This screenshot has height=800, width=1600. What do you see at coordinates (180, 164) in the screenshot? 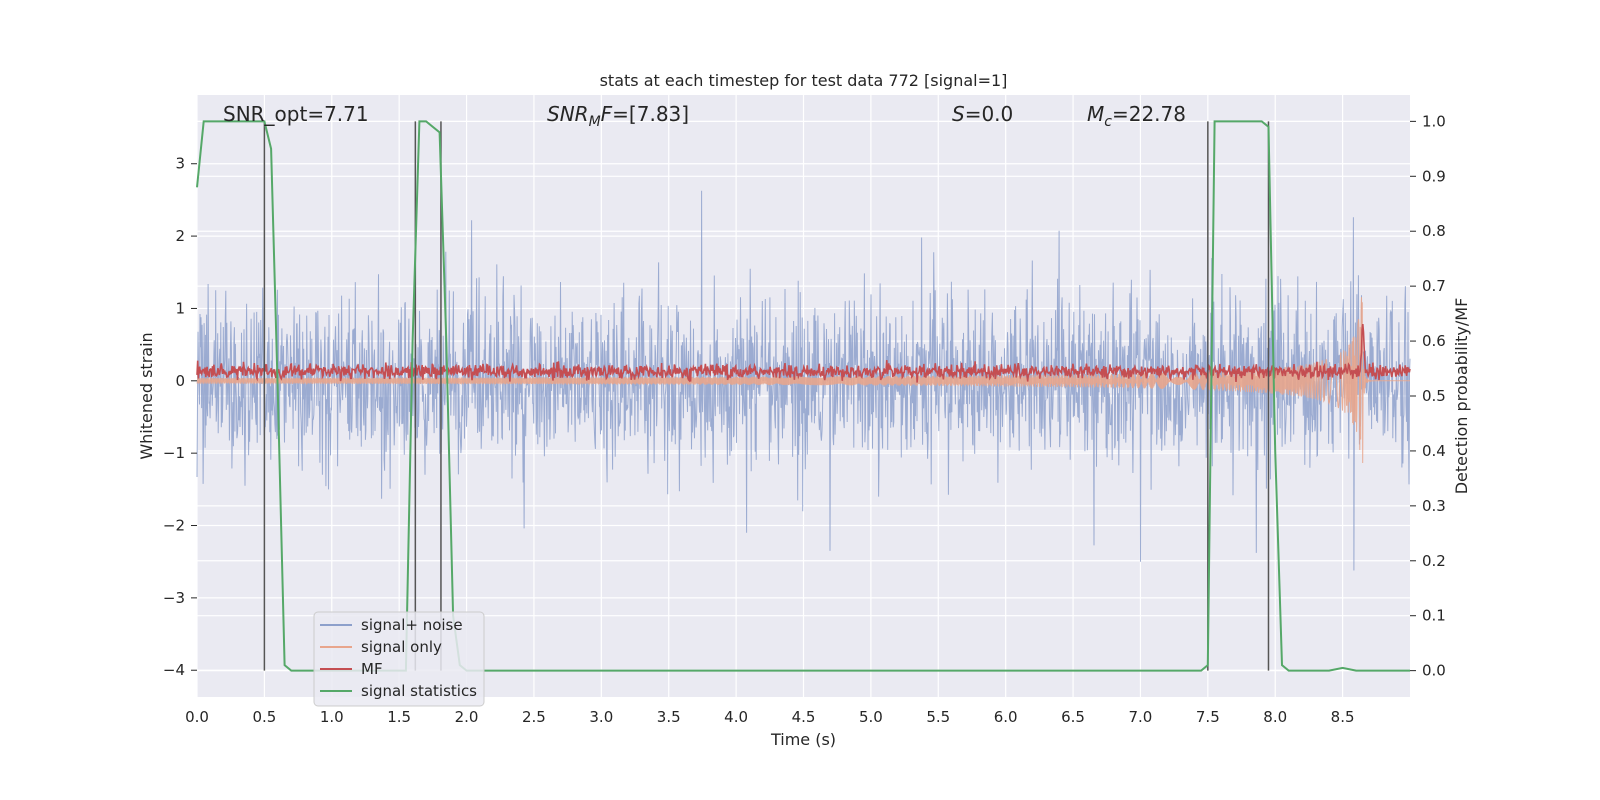
I see `y-tick-label: 3` at bounding box center [180, 164].